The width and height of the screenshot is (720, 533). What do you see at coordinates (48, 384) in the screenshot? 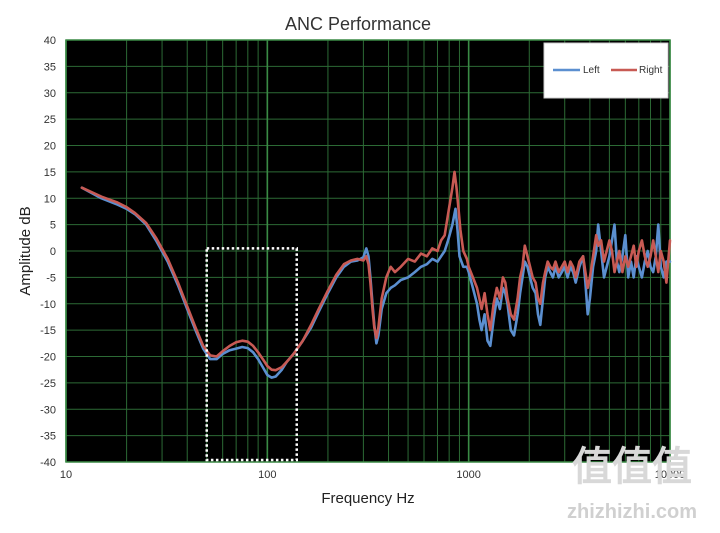
I see `y-tick-label: -25` at bounding box center [48, 384].